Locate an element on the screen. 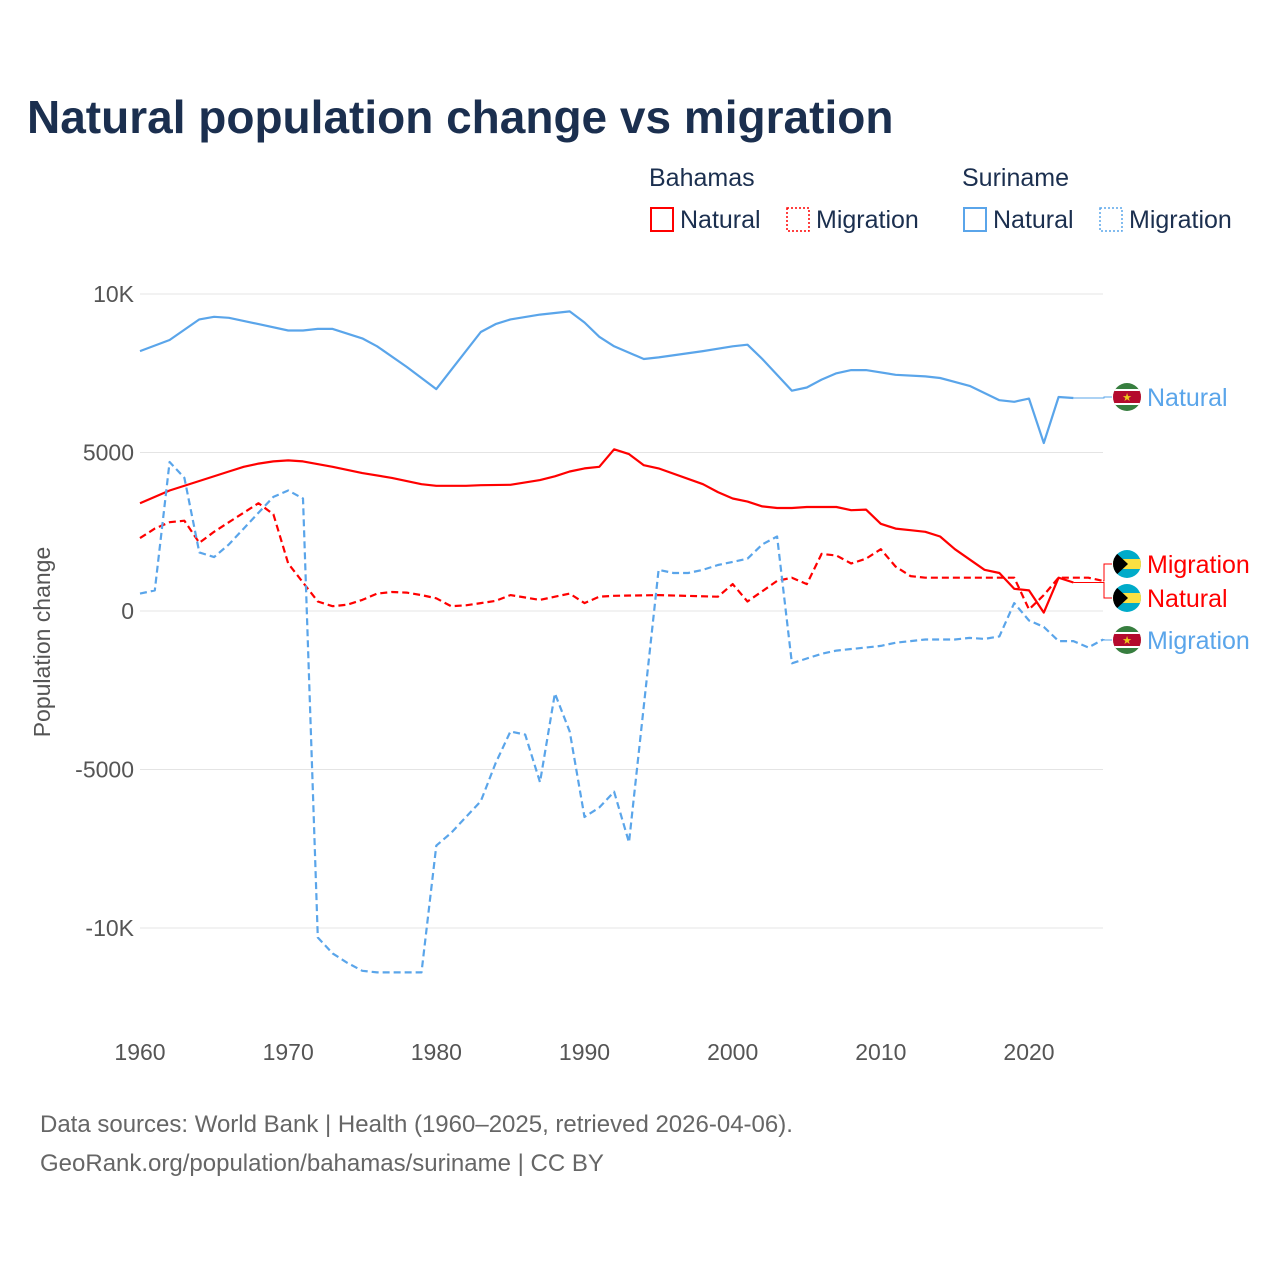 The image size is (1280, 1280). legend-swatch-bahamas-natural is located at coordinates (662, 219).